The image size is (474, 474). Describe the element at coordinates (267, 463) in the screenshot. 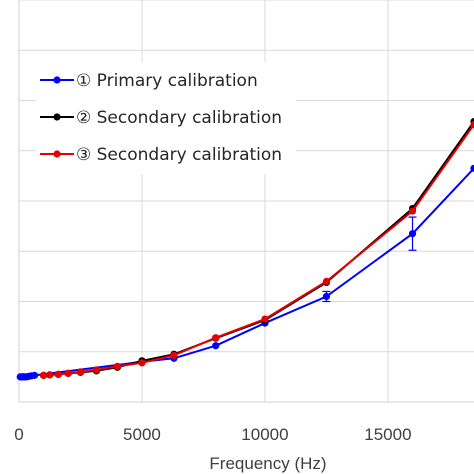

I see `x-axis-title: Frequency (Hz)` at that location.